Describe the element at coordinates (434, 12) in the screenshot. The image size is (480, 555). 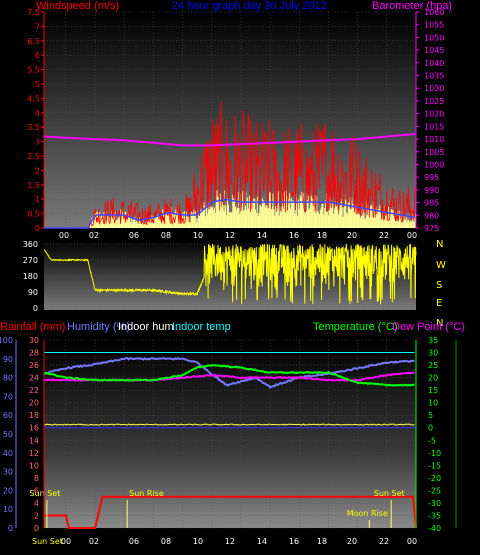
I see `barometer-tick: 1060` at that location.